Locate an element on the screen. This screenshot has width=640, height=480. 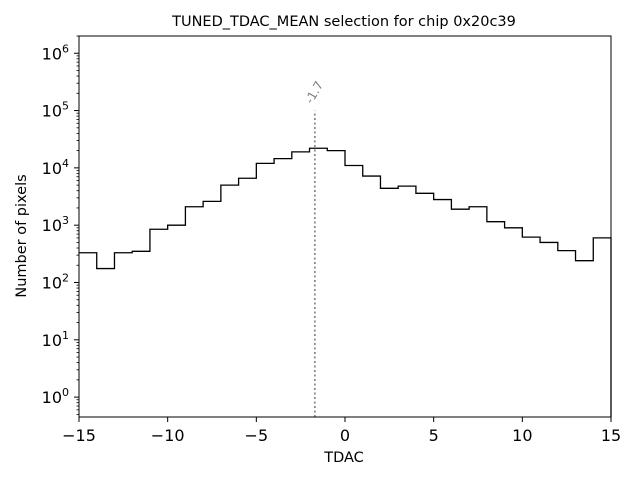
y-tick-label: 10⁴ is located at coordinates (55, 167).